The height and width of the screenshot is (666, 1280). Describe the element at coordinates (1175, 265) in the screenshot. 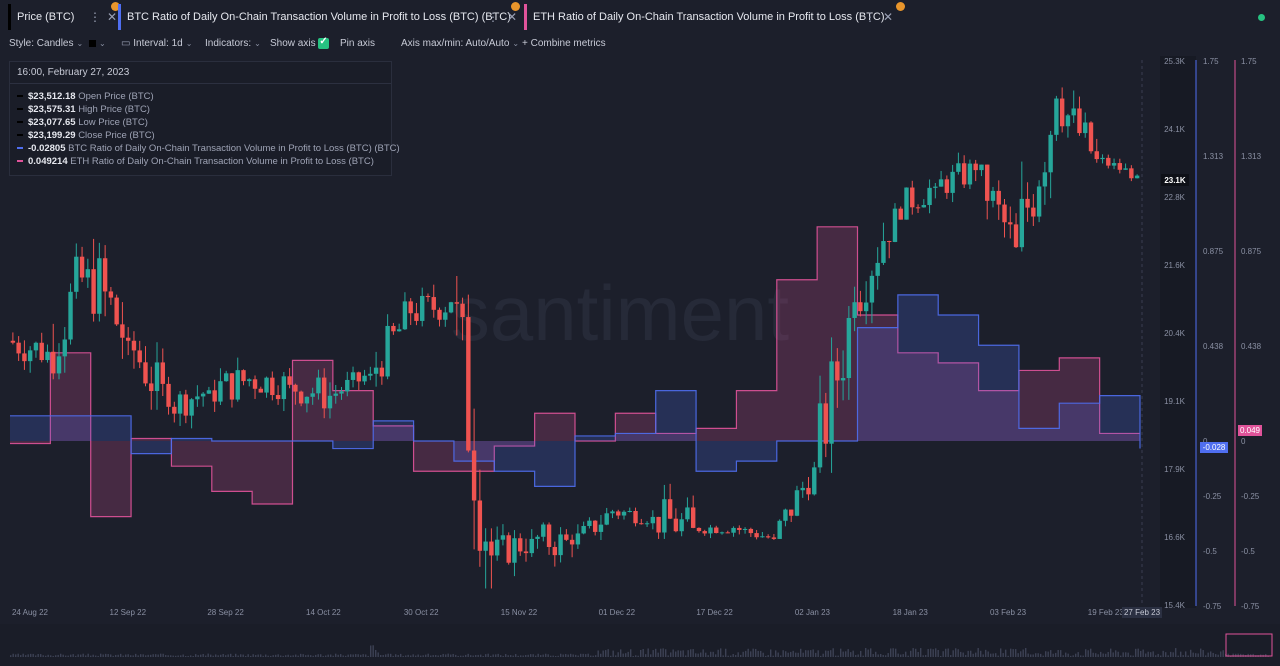

I see `price-tick-label: 21.6K` at that location.